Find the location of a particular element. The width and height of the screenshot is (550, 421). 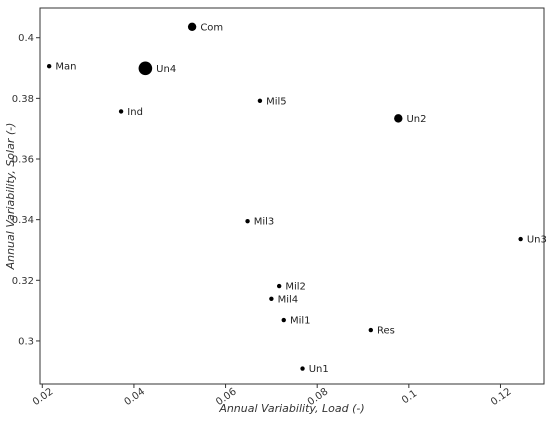

x-tick-label: 0.02 is located at coordinates (43, 397).